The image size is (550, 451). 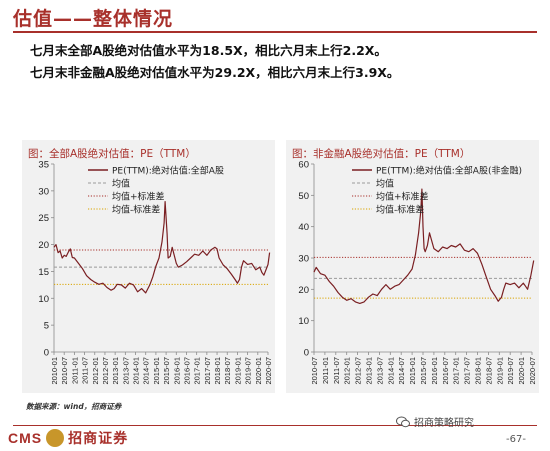 I want to click on y-tick-label: 35, so click(x=43, y=165).